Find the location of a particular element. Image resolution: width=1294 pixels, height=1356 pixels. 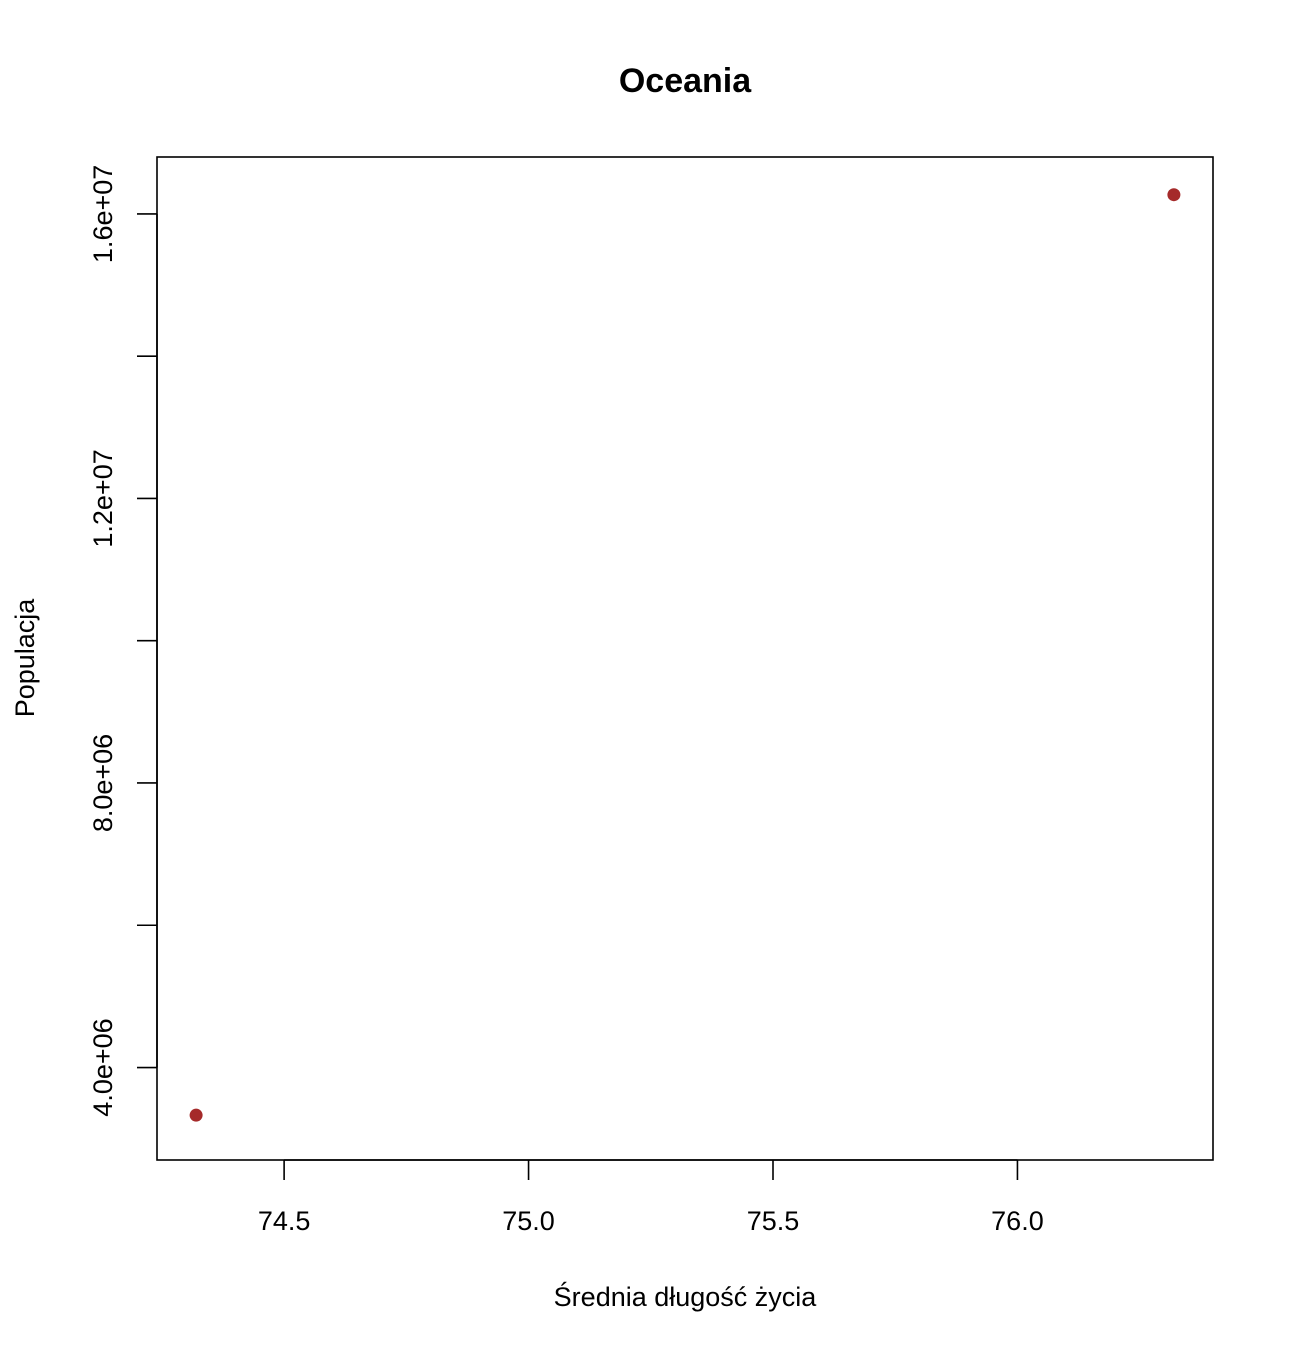

x-tick-label: 74.5 is located at coordinates (284, 1221).